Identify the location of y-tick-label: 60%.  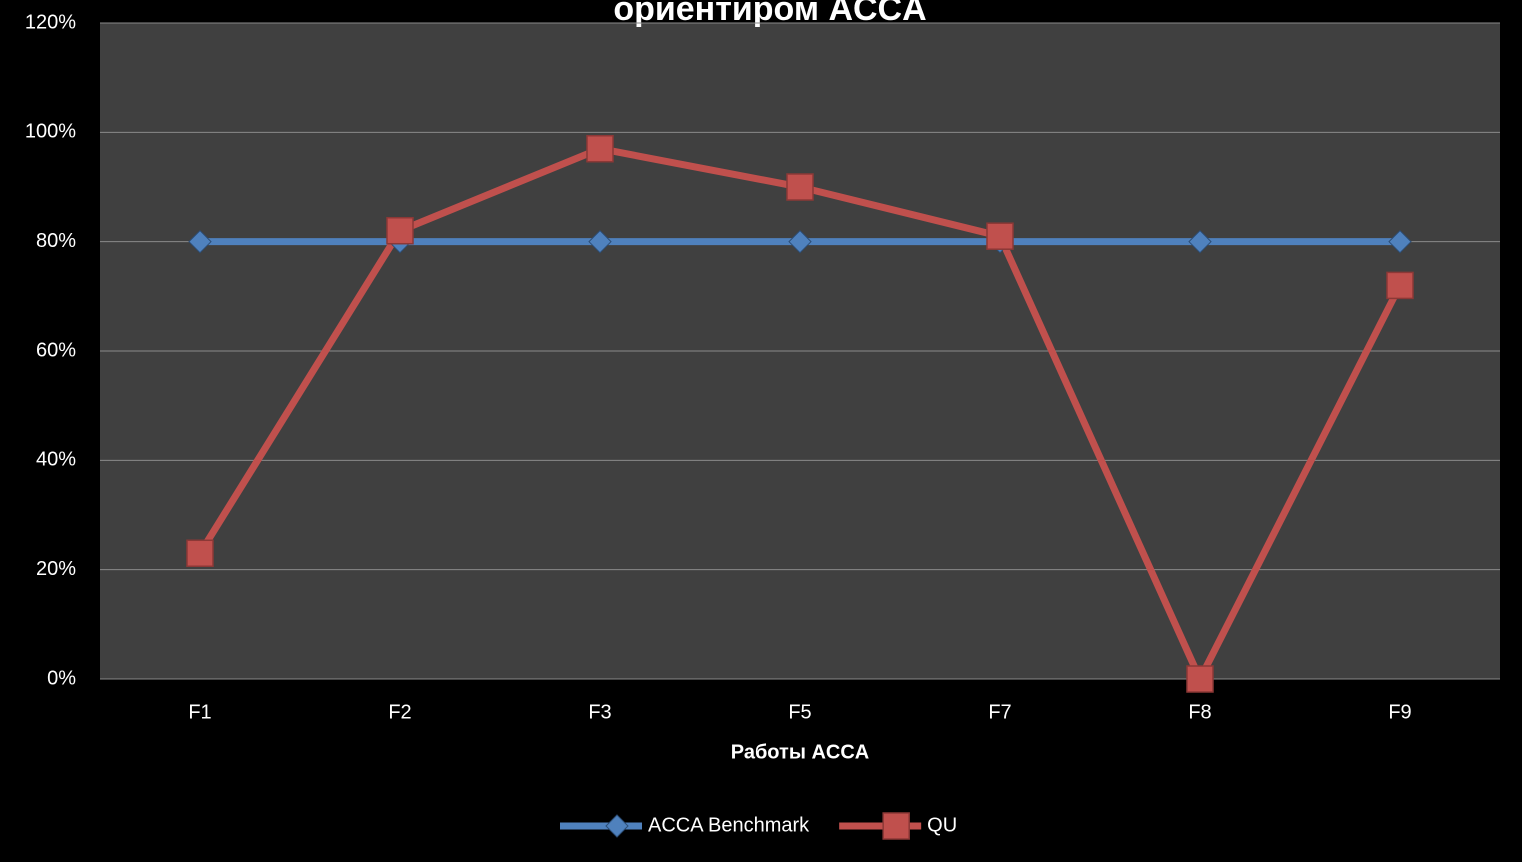
(56, 350).